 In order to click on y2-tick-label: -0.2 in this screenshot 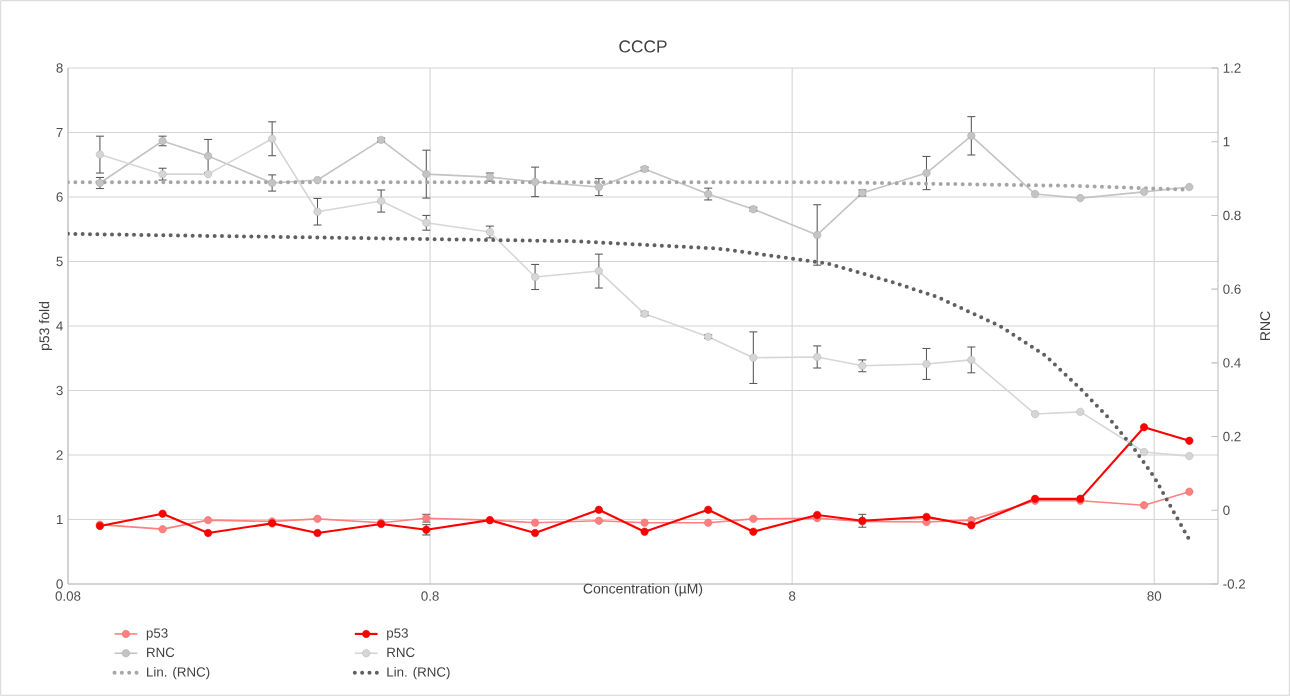, I will do `click(1234, 584)`.